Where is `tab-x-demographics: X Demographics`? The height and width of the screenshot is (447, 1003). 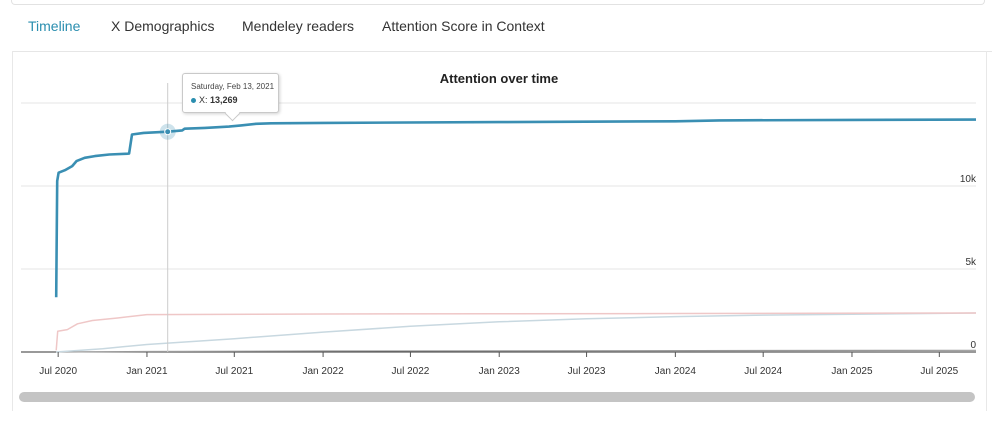 tab-x-demographics: X Demographics is located at coordinates (163, 26).